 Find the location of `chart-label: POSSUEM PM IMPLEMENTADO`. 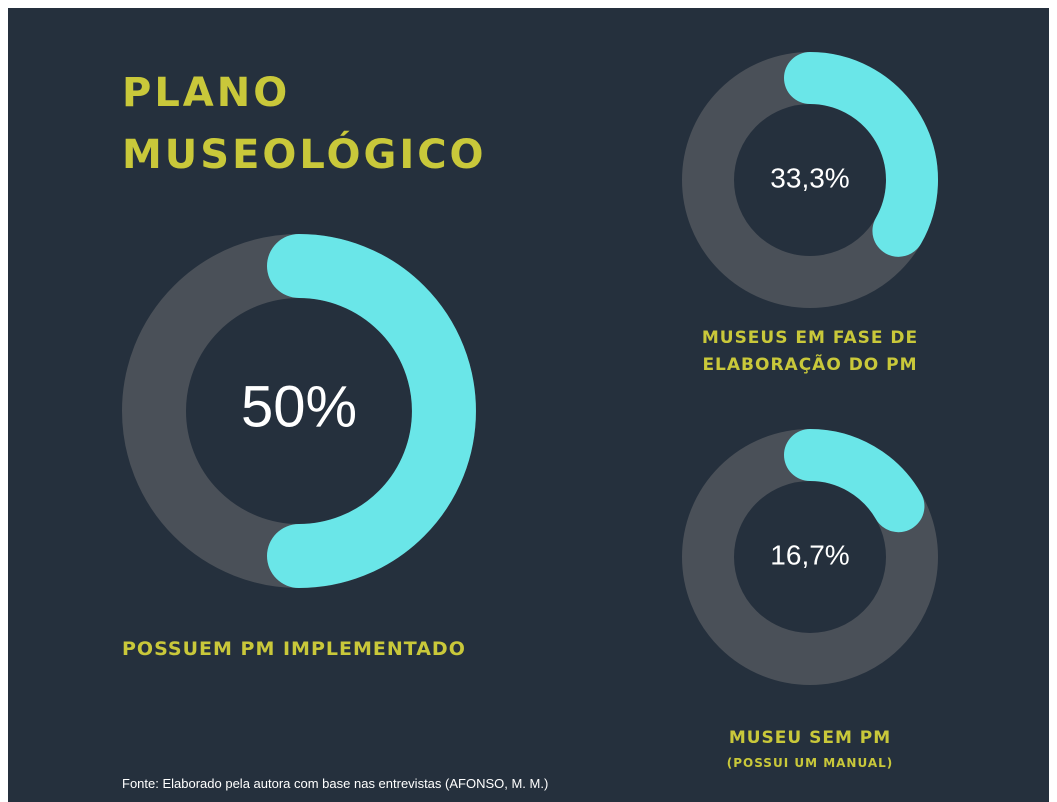

chart-label: POSSUEM PM IMPLEMENTADO is located at coordinates (294, 649).